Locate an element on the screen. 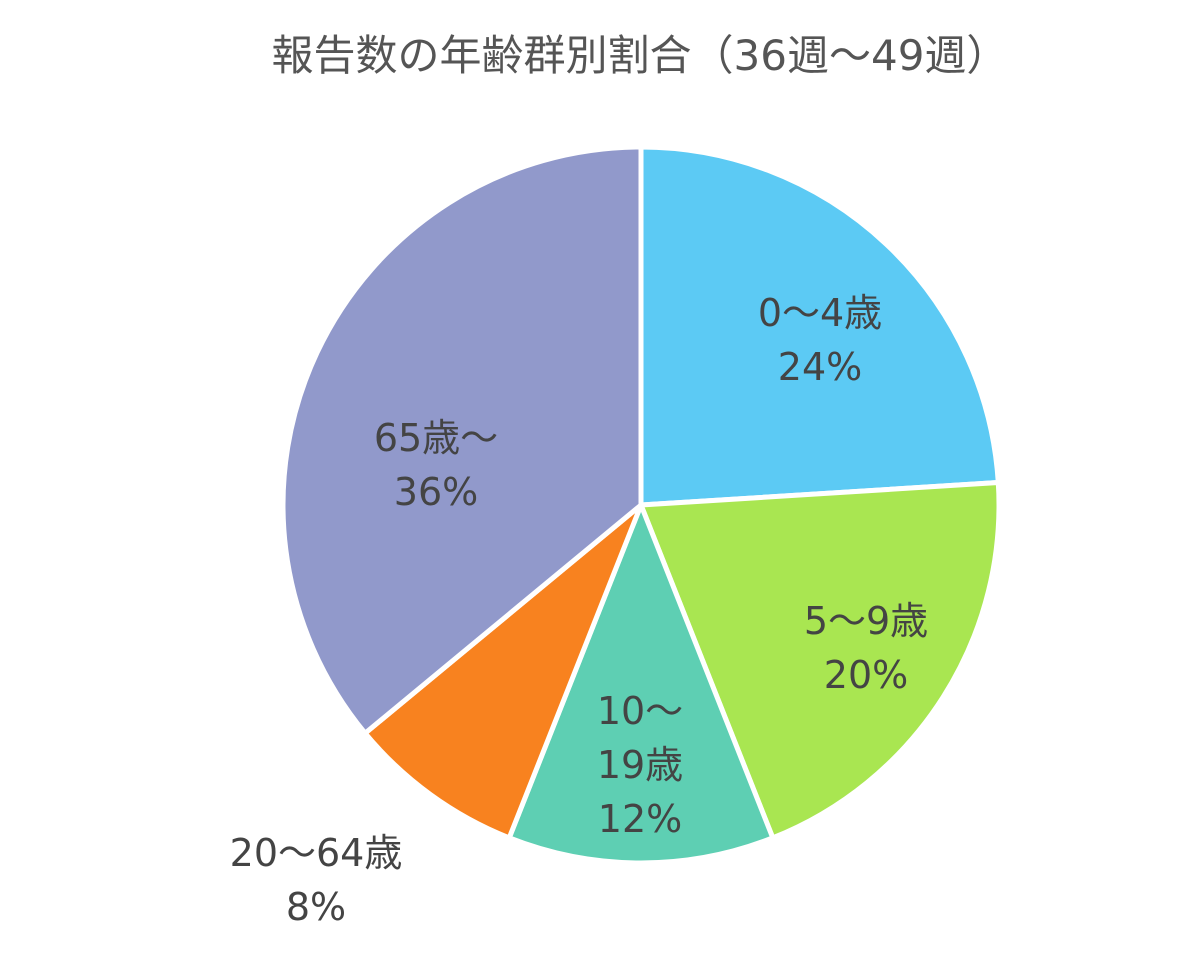 The width and height of the screenshot is (1200, 957). category-label: 65歳～ is located at coordinates (436, 438).